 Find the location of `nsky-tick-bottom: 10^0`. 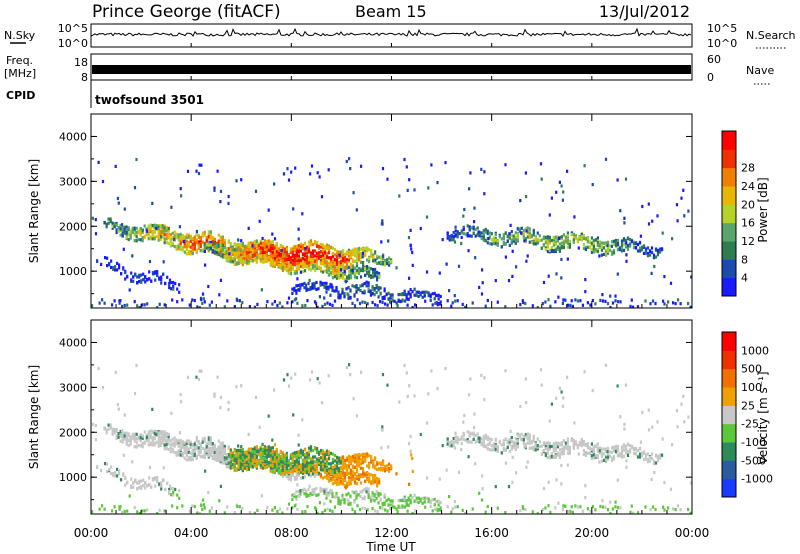

nsky-tick-bottom: 10^0 is located at coordinates (73, 43).